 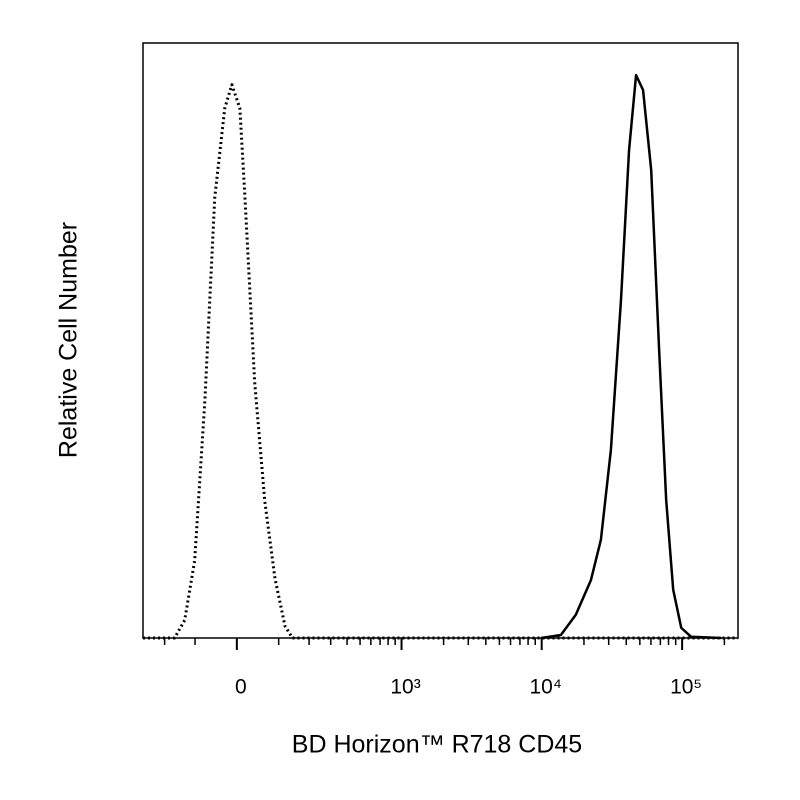 What do you see at coordinates (69, 340) in the screenshot?
I see `y-axis-label: Relative Cell Number` at bounding box center [69, 340].